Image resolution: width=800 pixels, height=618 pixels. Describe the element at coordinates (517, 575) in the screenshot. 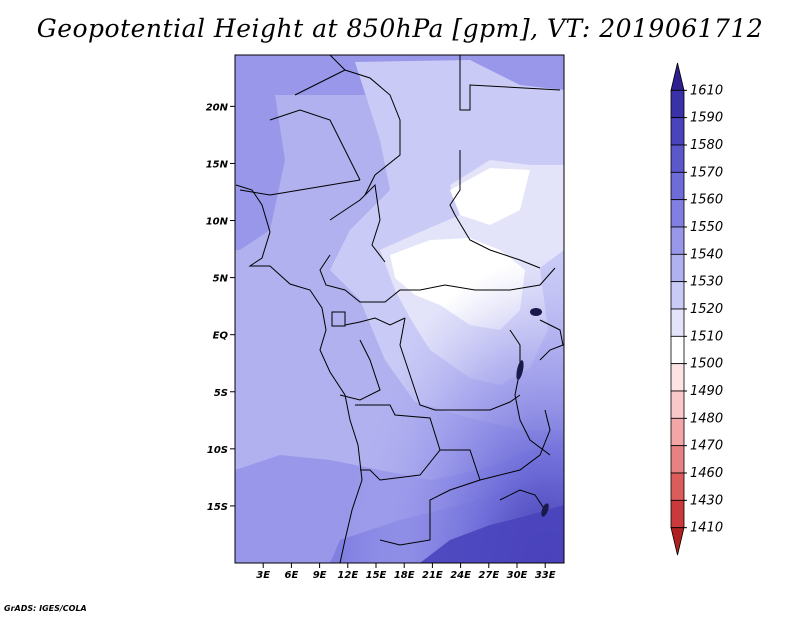

I see `x-tick-label: 30E` at that location.